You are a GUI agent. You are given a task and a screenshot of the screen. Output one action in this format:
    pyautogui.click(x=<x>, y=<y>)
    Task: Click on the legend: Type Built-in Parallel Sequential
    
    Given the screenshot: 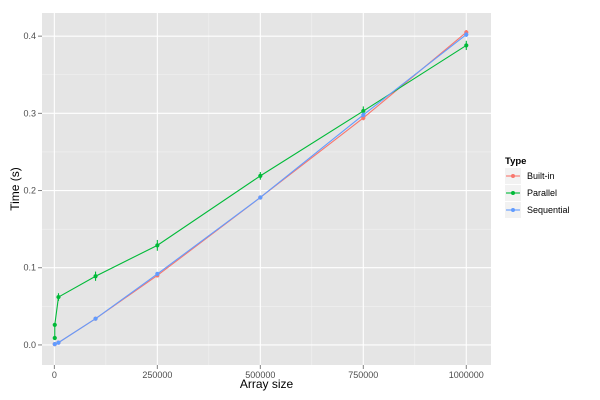 What is the action you would take?
    pyautogui.click(x=537, y=187)
    